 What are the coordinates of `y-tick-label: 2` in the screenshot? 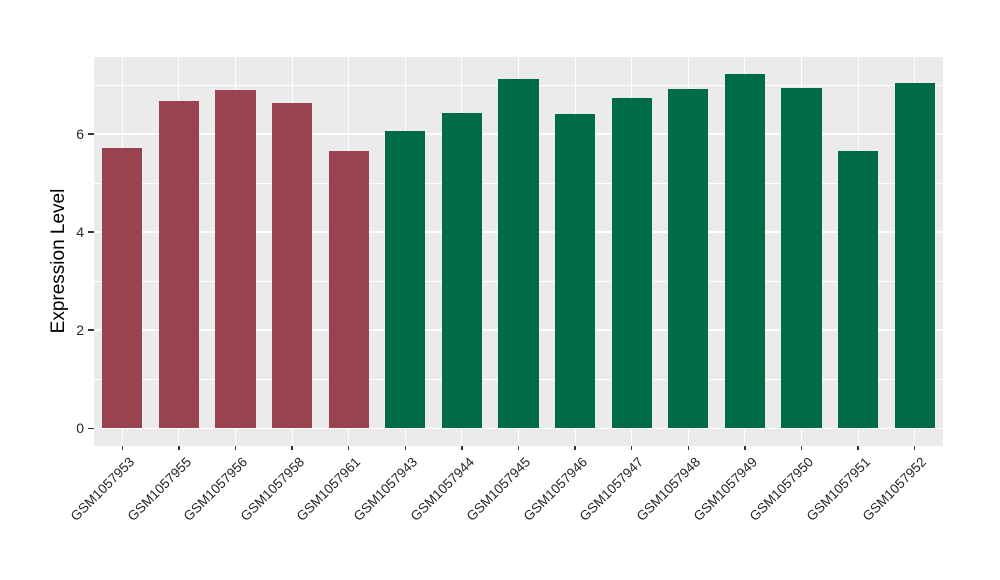 It's located at (80, 330).